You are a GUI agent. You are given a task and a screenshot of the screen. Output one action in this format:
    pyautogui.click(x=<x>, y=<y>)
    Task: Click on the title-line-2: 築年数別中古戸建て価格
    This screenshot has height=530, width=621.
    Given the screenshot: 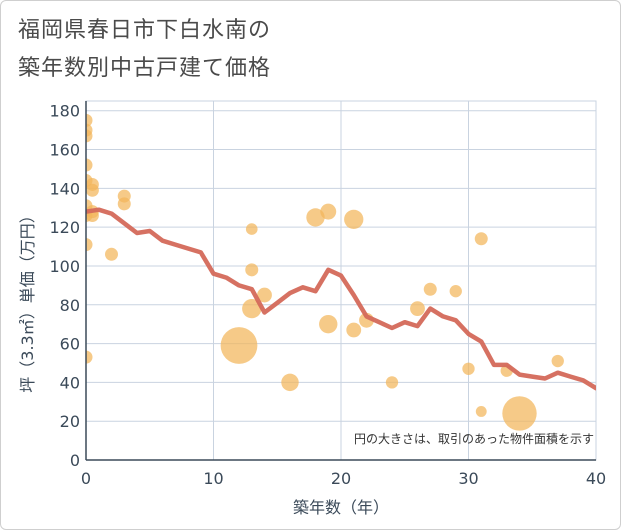 What is the action you would take?
    pyautogui.click(x=145, y=68)
    